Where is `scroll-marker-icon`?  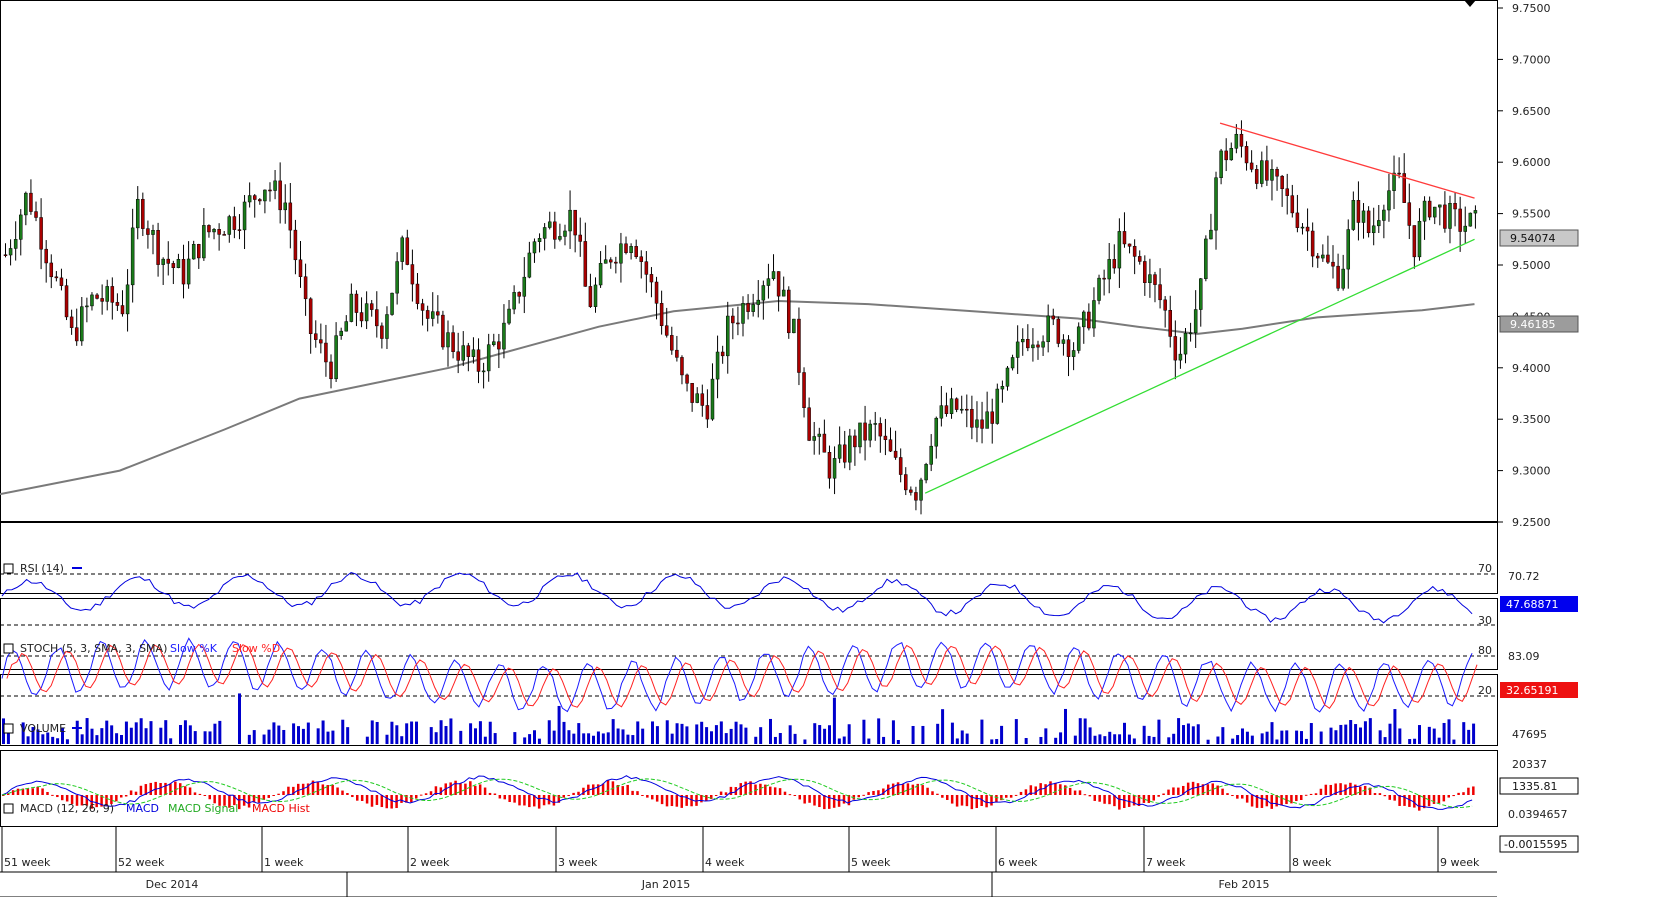 scroll-marker-icon is located at coordinates (1470, 3).